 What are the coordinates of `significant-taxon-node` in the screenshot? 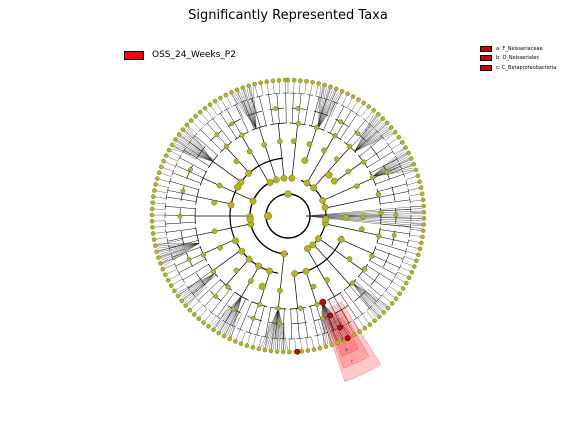 It's located at (330, 315).